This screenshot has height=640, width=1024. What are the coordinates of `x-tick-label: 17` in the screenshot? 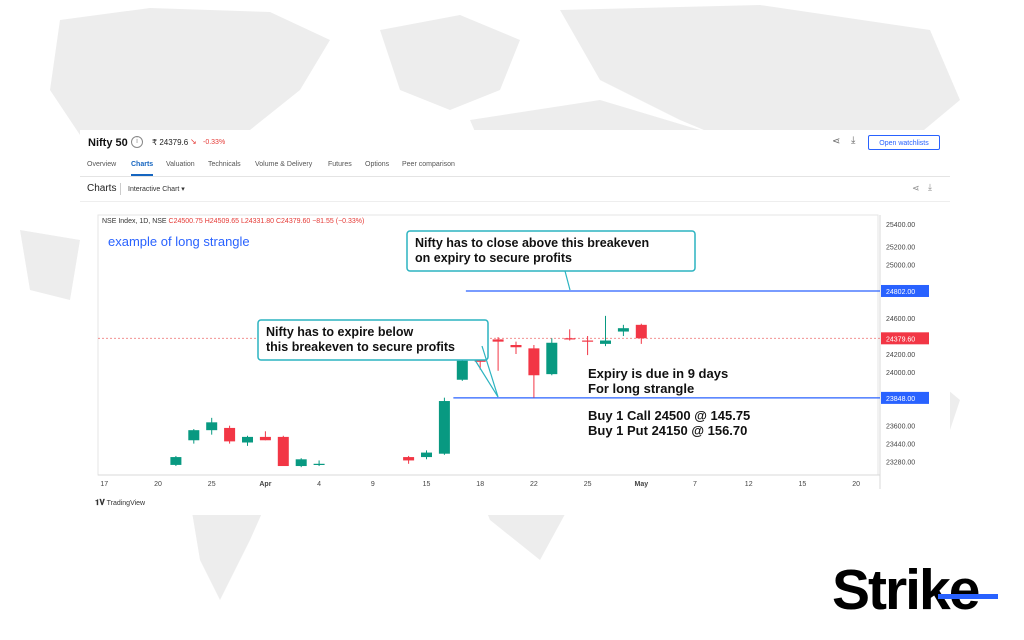 It's located at (104, 484).